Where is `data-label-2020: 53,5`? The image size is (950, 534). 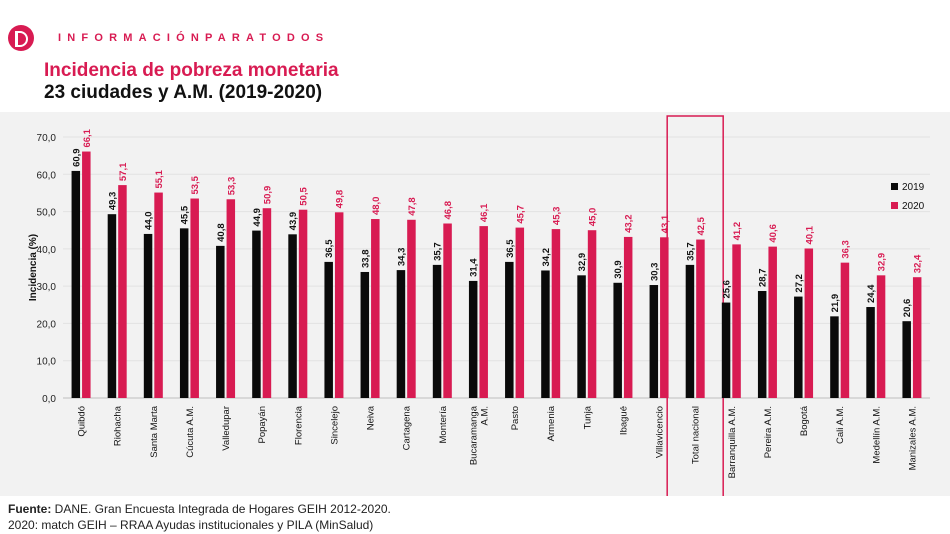
data-label-2020: 53,5 is located at coordinates (195, 184).